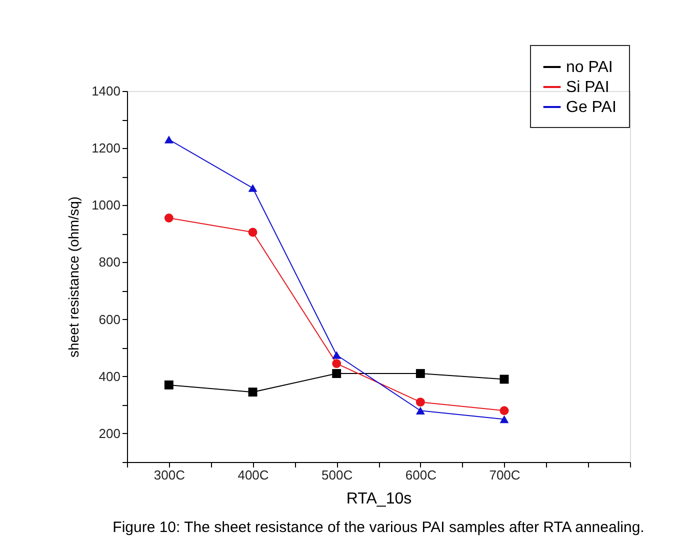  Describe the element at coordinates (588, 87) in the screenshot. I see `legend-label: Si PAI` at that location.